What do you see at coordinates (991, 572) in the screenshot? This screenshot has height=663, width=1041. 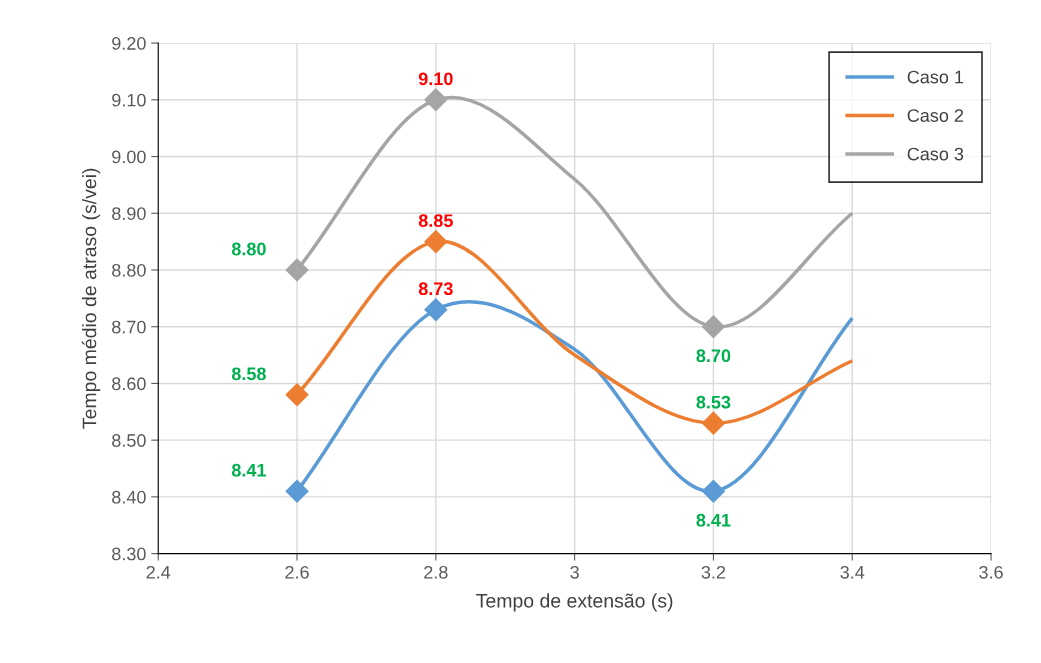 I see `x-tick-label: 3.6` at bounding box center [991, 572].